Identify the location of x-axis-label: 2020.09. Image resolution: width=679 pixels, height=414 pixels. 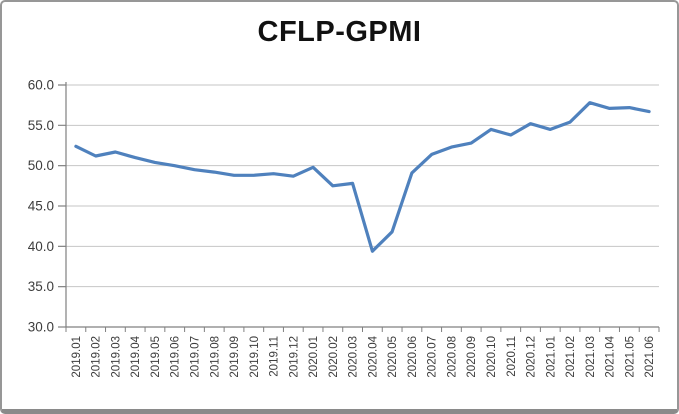
(472, 357).